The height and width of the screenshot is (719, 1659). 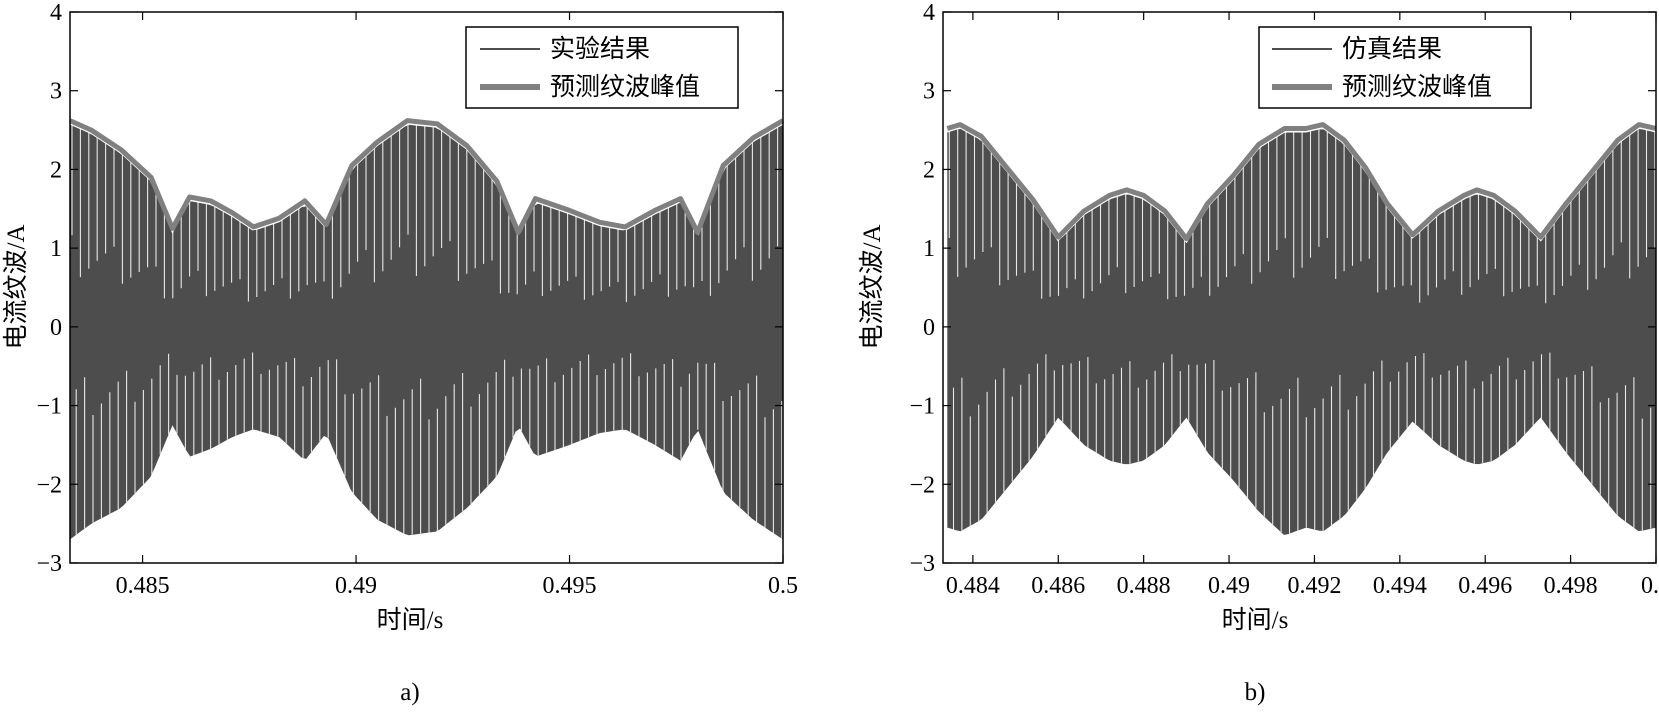 I want to click on x-tick-label-b-7: 0.498, so click(x=1571, y=586).